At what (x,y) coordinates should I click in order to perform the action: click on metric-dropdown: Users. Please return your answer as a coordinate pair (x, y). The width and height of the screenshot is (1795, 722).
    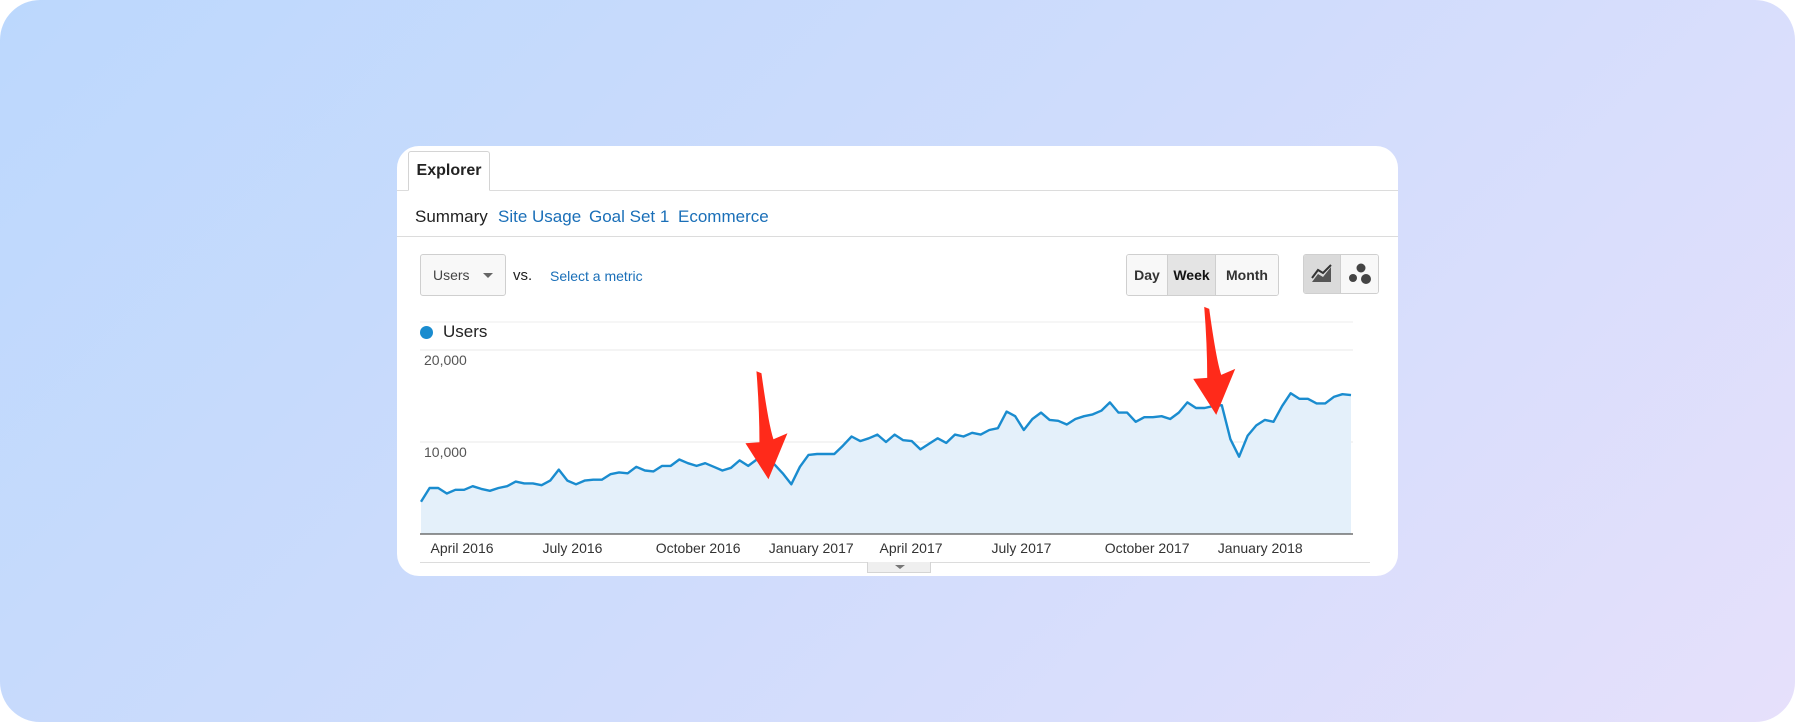
    Looking at the image, I should click on (463, 275).